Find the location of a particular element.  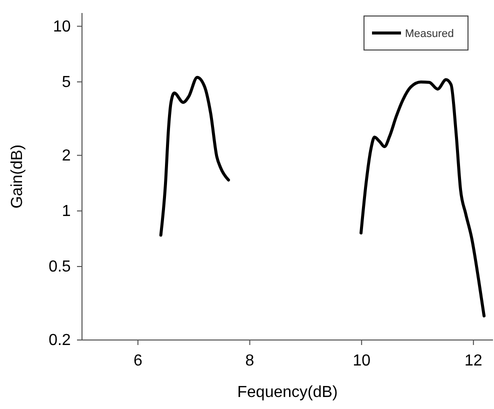

x-tick-label: 6 is located at coordinates (137, 361).